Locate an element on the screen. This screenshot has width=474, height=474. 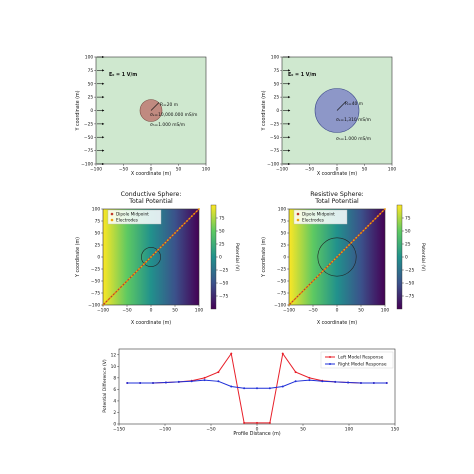
subtitle-potential-right: Total Potential is located at coordinates (336, 201).